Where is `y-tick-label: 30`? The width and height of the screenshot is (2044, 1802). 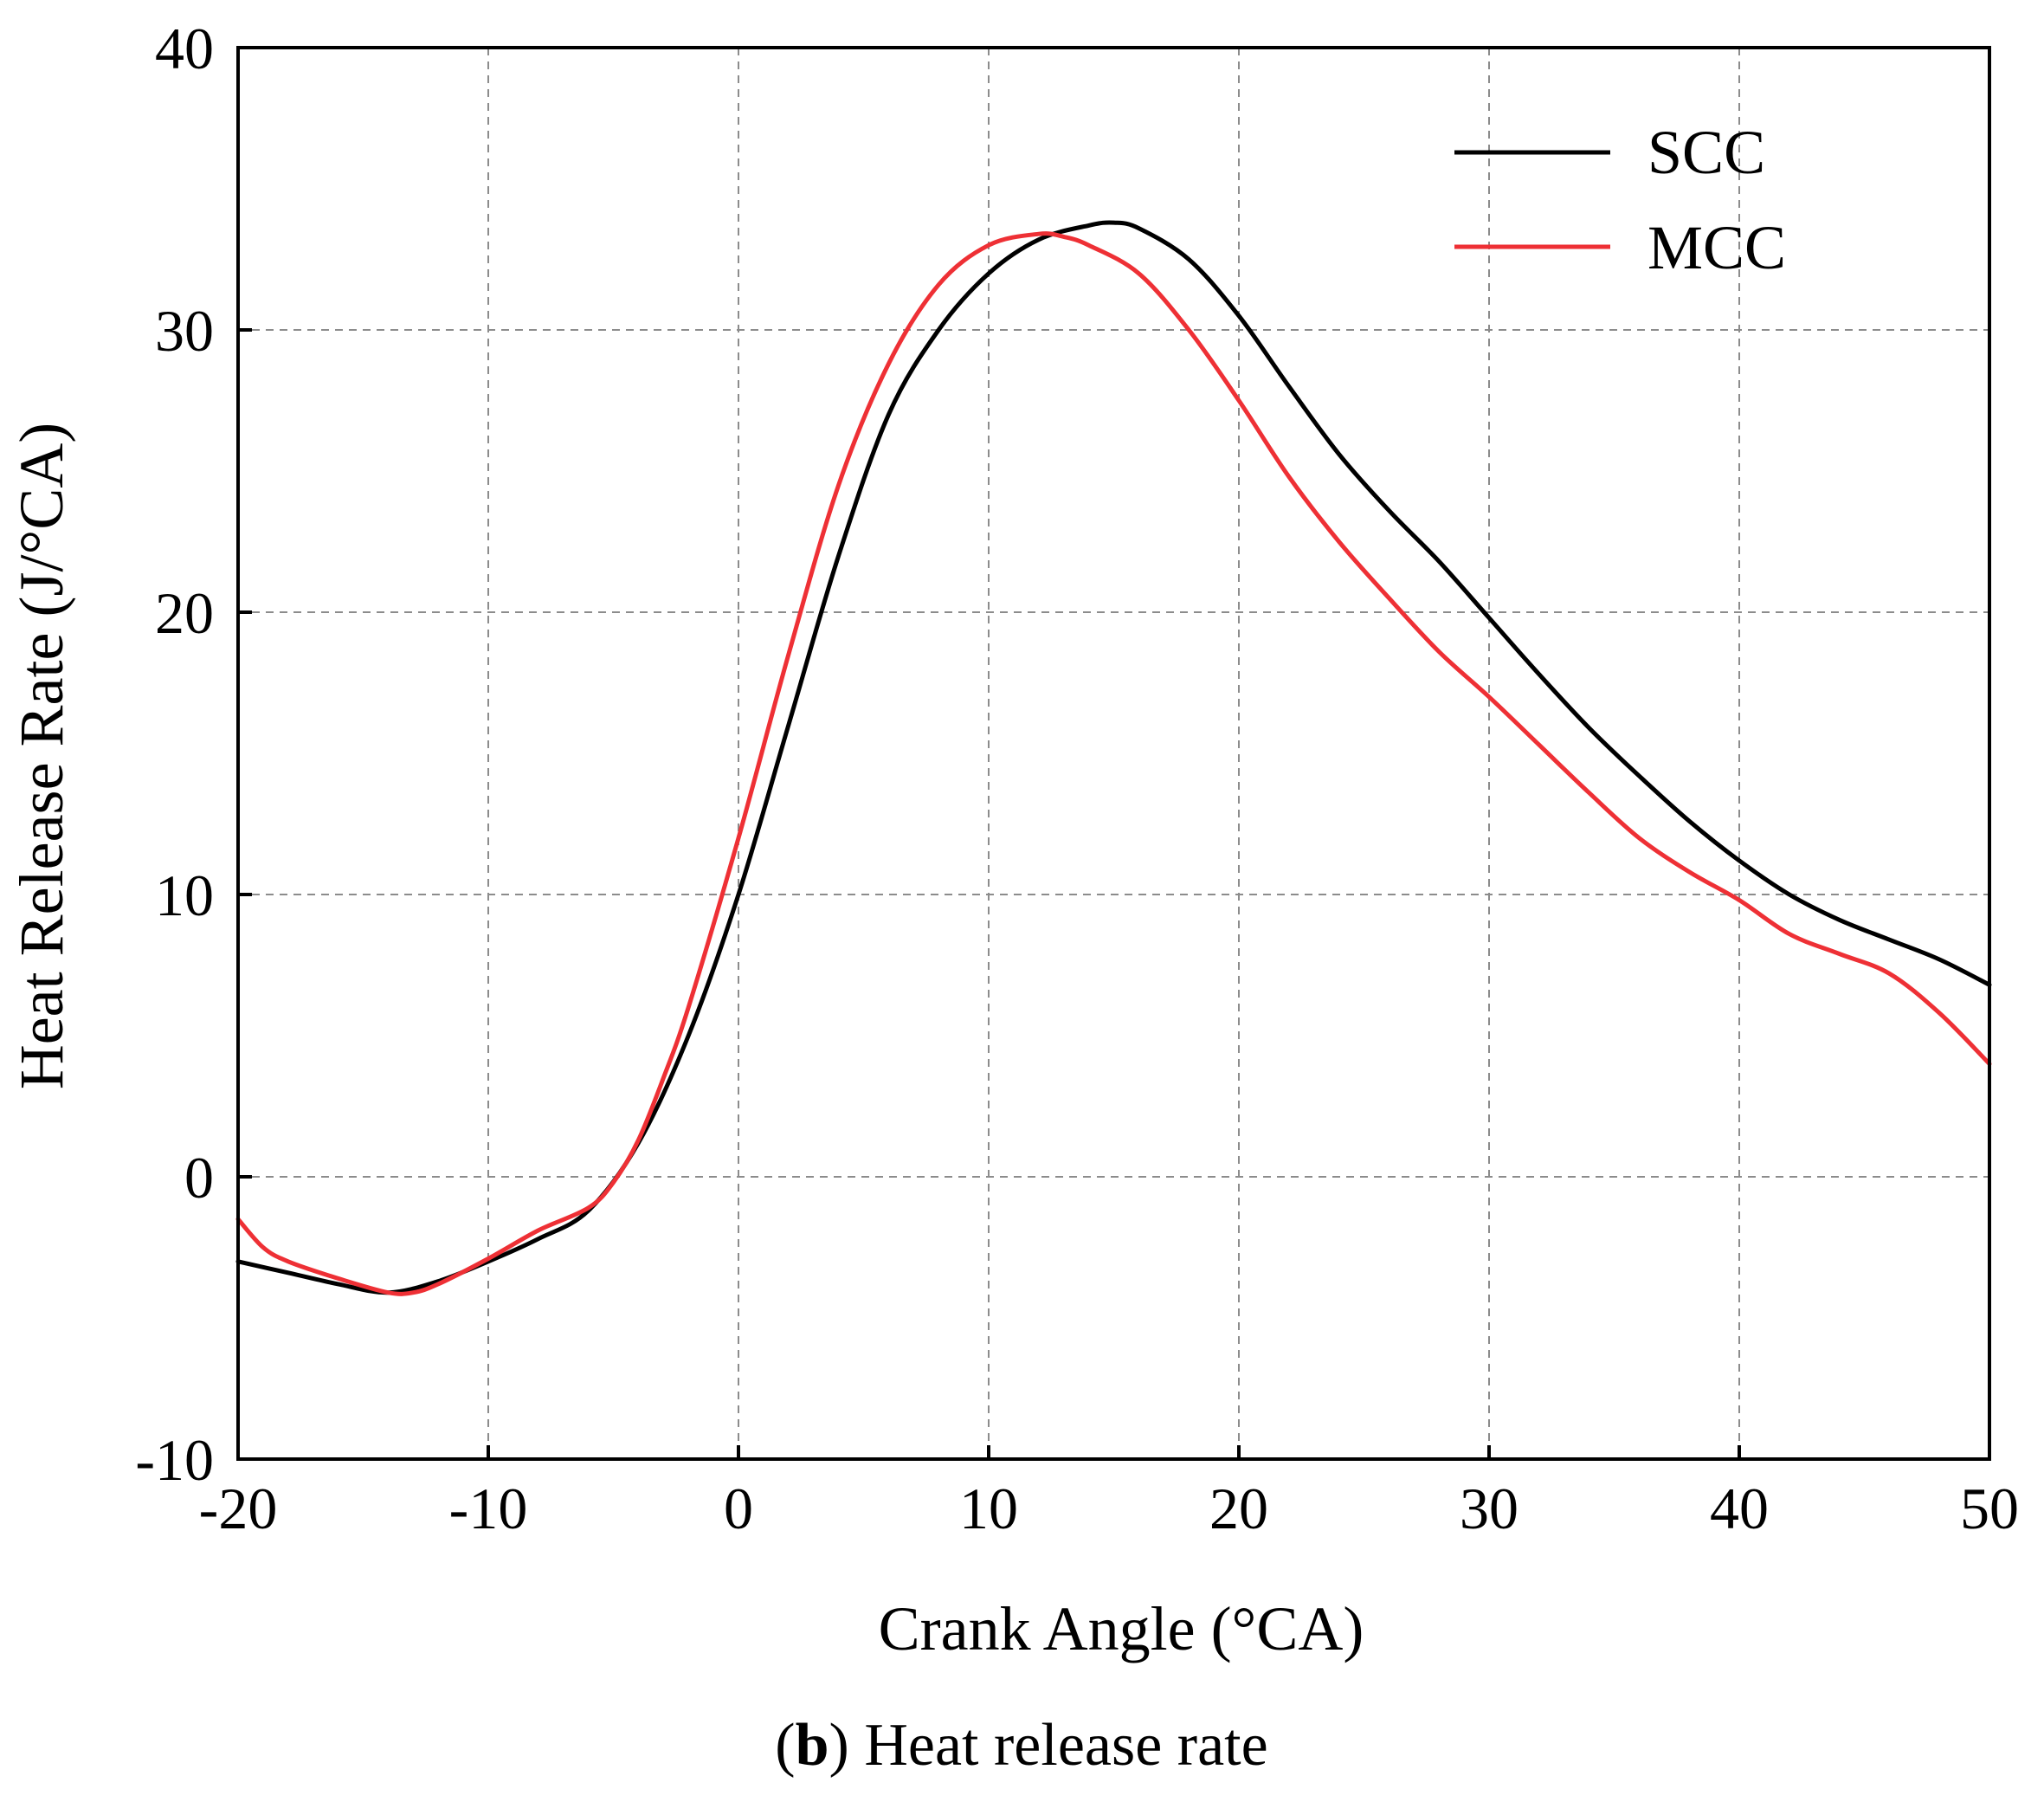
y-tick-label: 30 is located at coordinates (184, 331).